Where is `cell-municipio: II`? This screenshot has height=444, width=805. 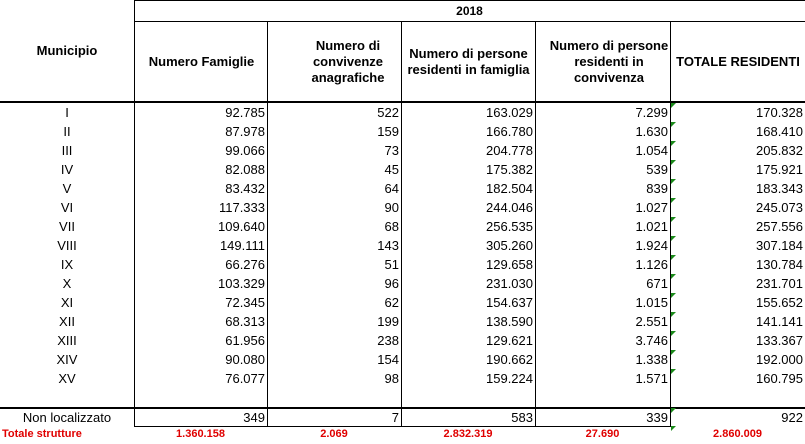 cell-municipio: II is located at coordinates (67, 131).